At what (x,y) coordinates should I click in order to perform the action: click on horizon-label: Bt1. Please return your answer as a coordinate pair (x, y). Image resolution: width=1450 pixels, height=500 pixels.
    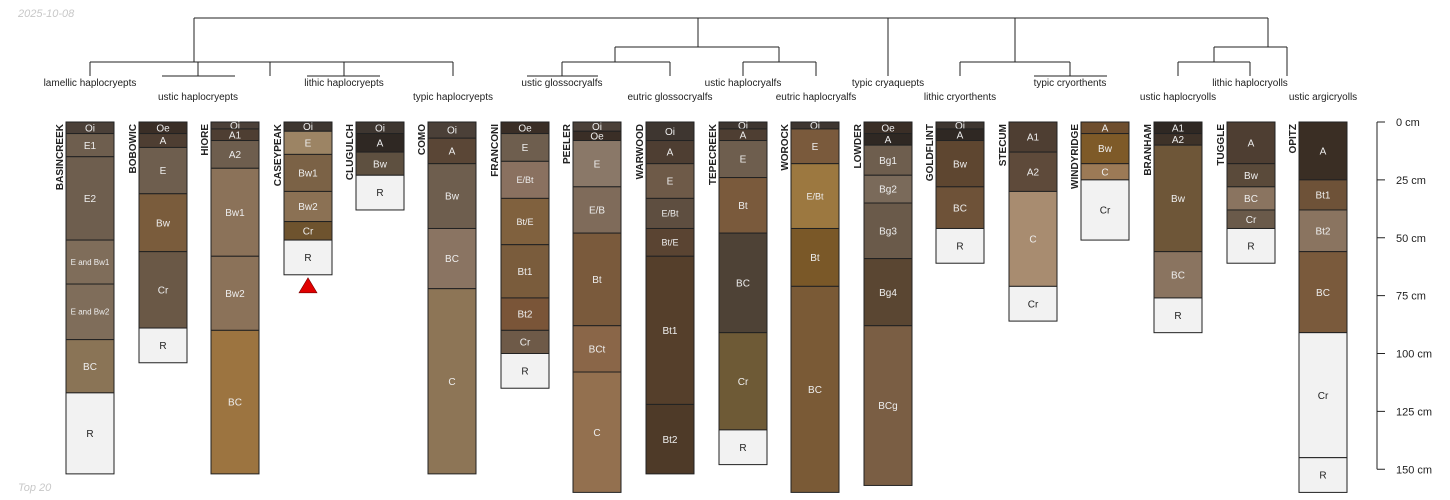
    Looking at the image, I should click on (669, 331).